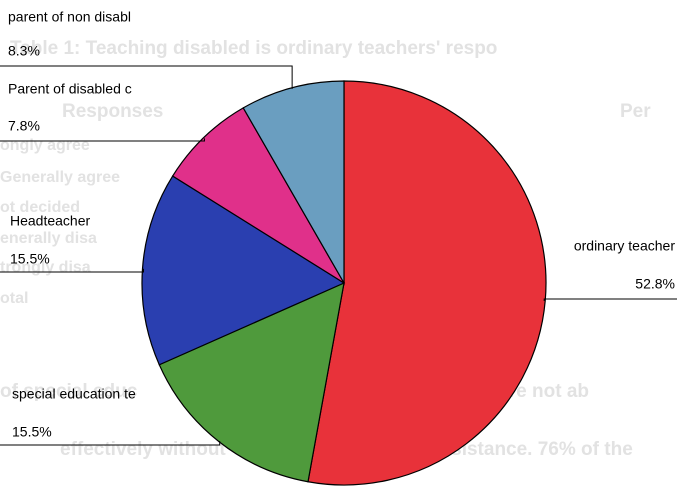  Describe the element at coordinates (112, 111) in the screenshot. I see `background-text: Responses` at that location.